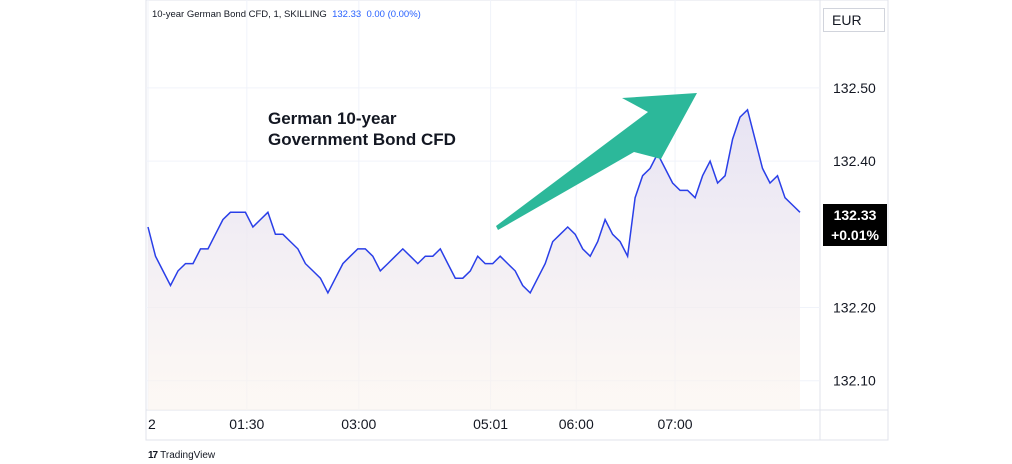  What do you see at coordinates (393, 14) in the screenshot?
I see `header-change: 0.00 (0.00%)` at bounding box center [393, 14].